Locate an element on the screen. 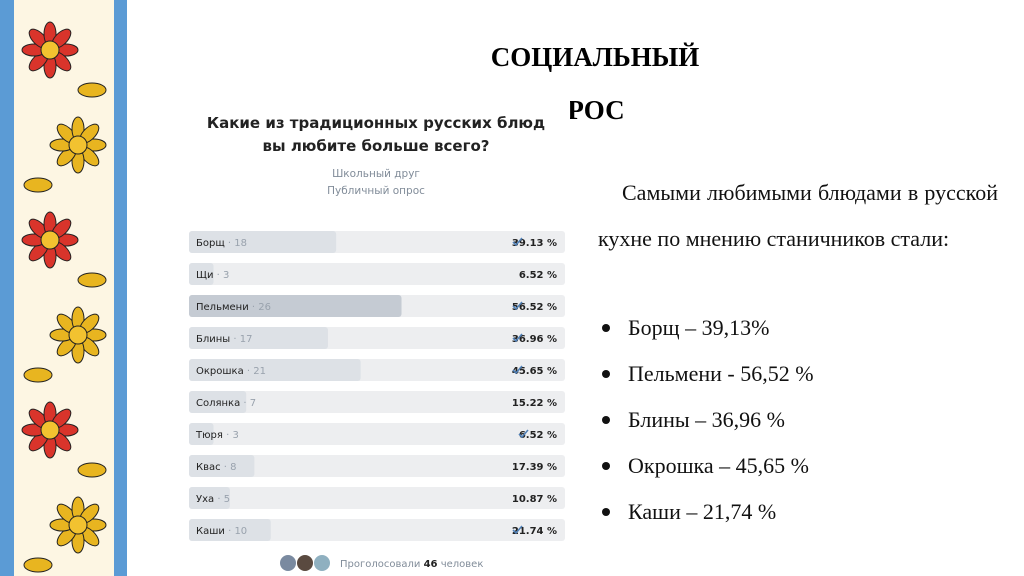  option-votes: 17 is located at coordinates (246, 339).